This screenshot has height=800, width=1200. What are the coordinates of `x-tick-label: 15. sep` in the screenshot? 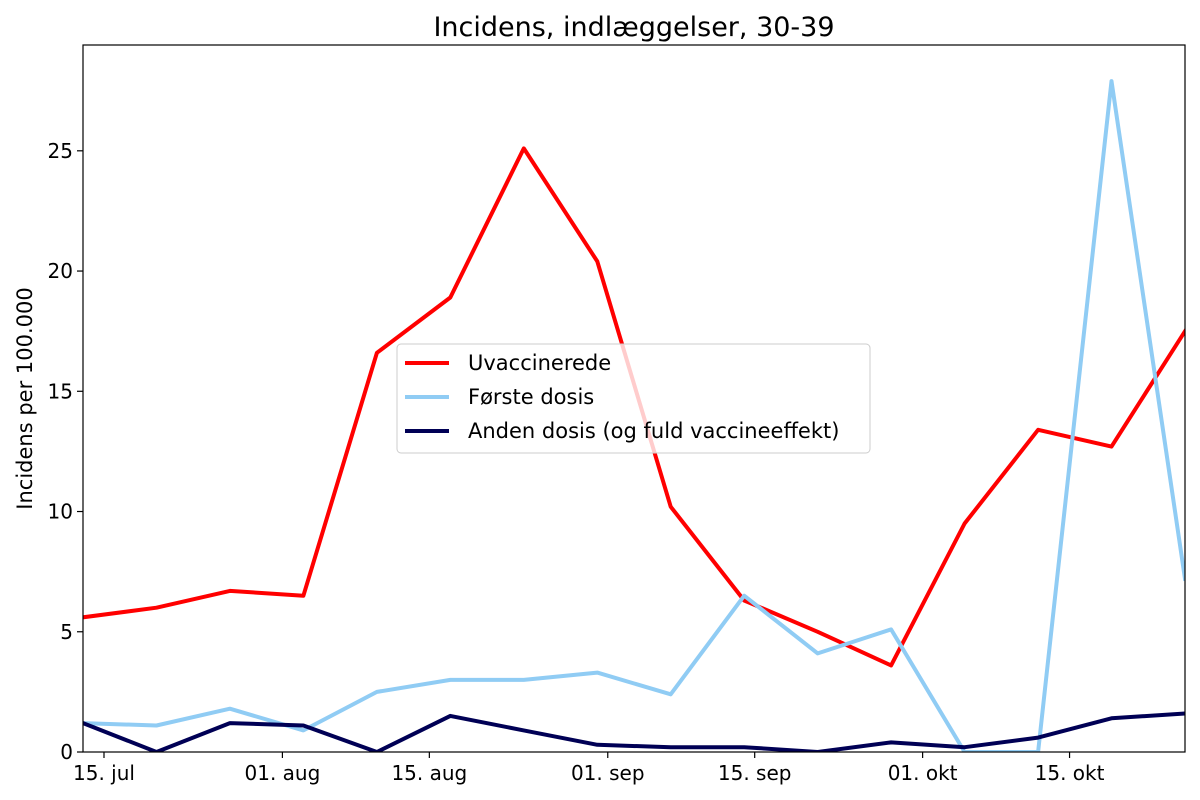 It's located at (755, 773).